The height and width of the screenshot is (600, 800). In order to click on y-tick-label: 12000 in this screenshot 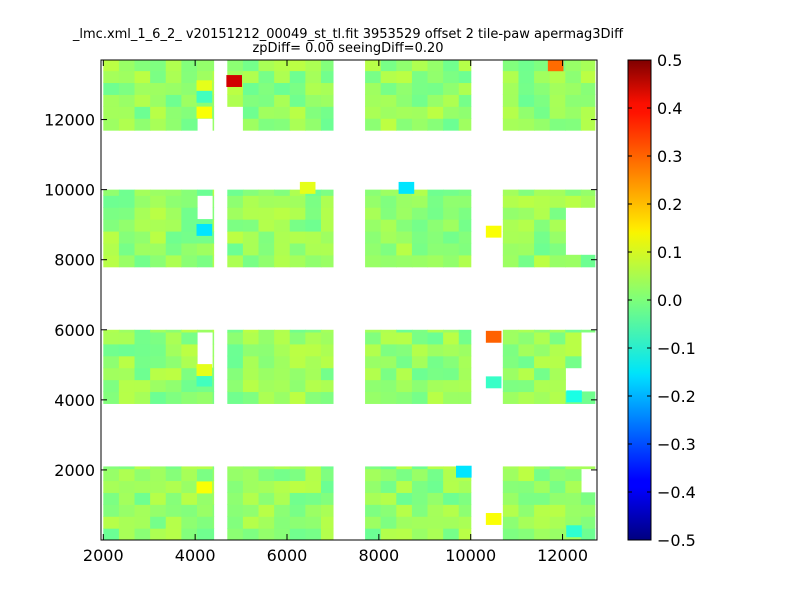, I will do `click(69, 120)`.